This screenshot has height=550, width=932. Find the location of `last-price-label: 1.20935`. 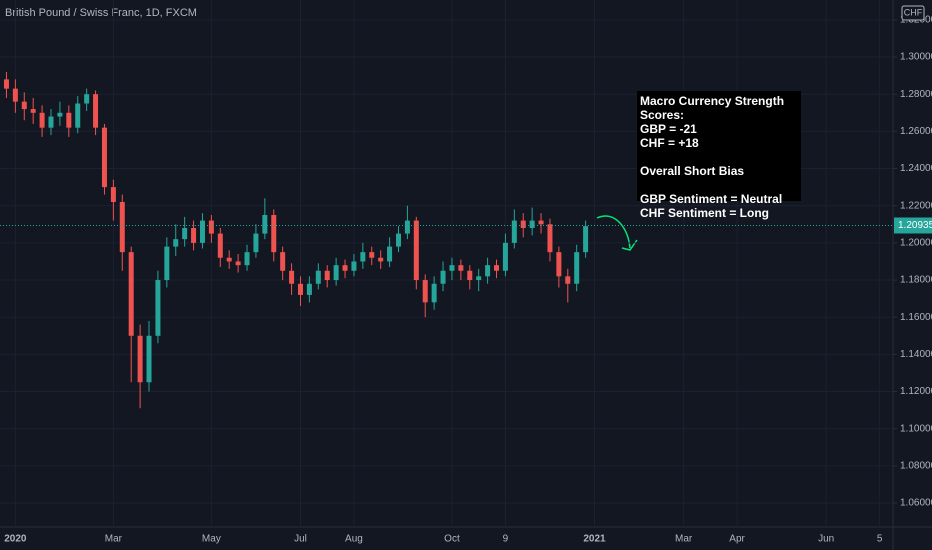

last-price-label: 1.20935 is located at coordinates (915, 225).